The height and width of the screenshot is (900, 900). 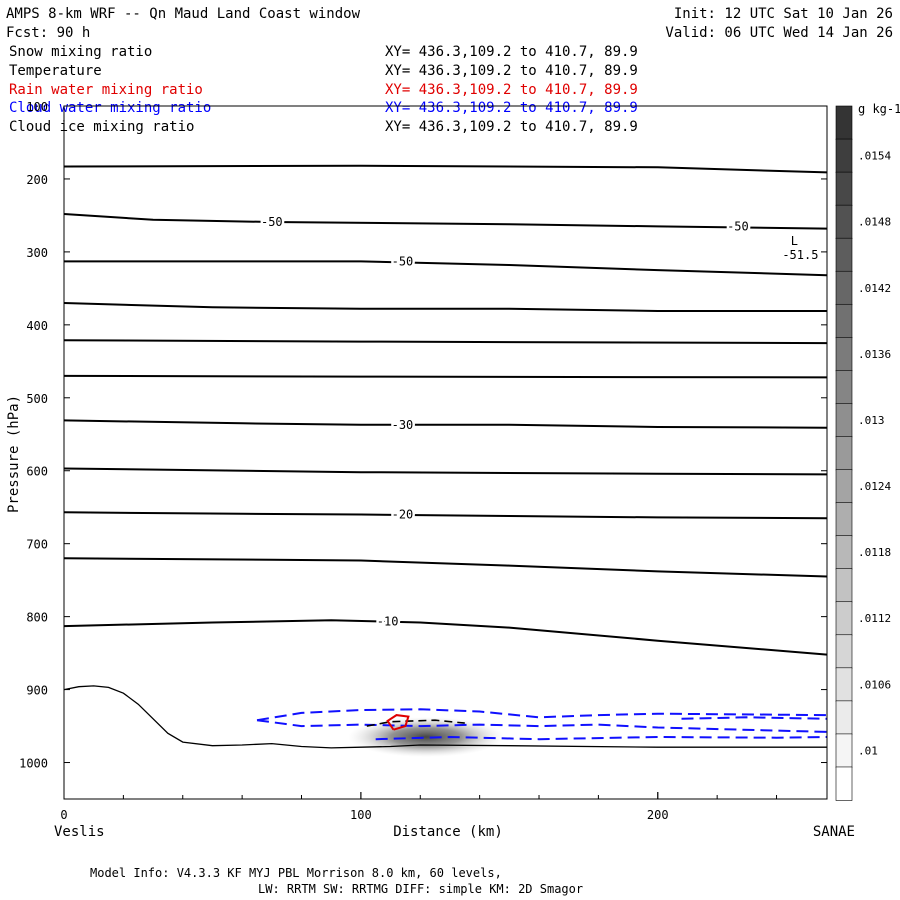 What do you see at coordinates (779, 33) in the screenshot?
I see `valid-time: Valid: 06 UTC Wed 14 Jan 26` at bounding box center [779, 33].